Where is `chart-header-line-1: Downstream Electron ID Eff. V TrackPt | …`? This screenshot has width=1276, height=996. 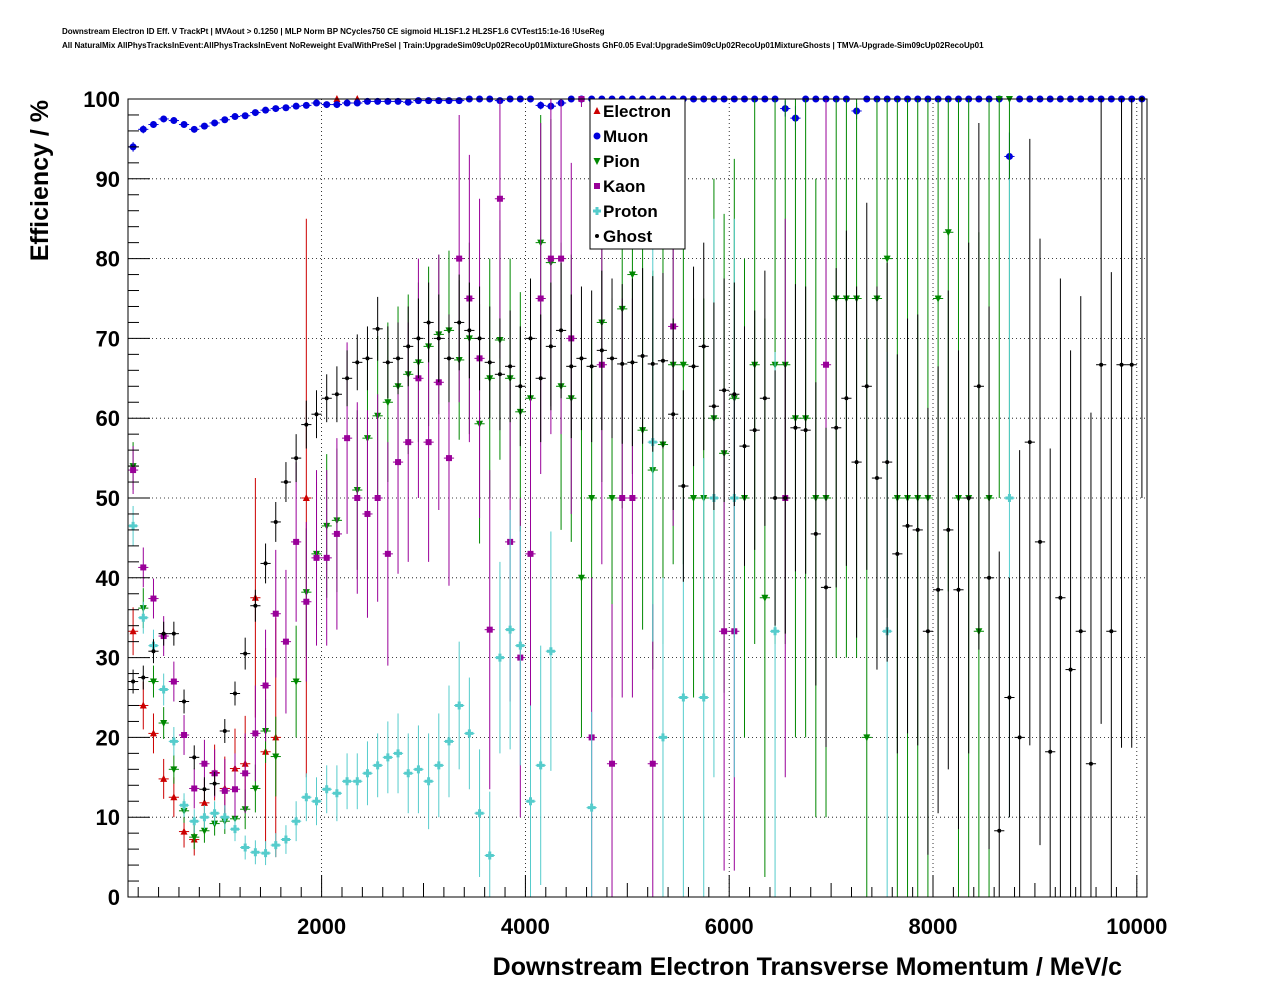 chart-header-line-1: Downstream Electron ID Eff. V TrackPt | … is located at coordinates (333, 31).